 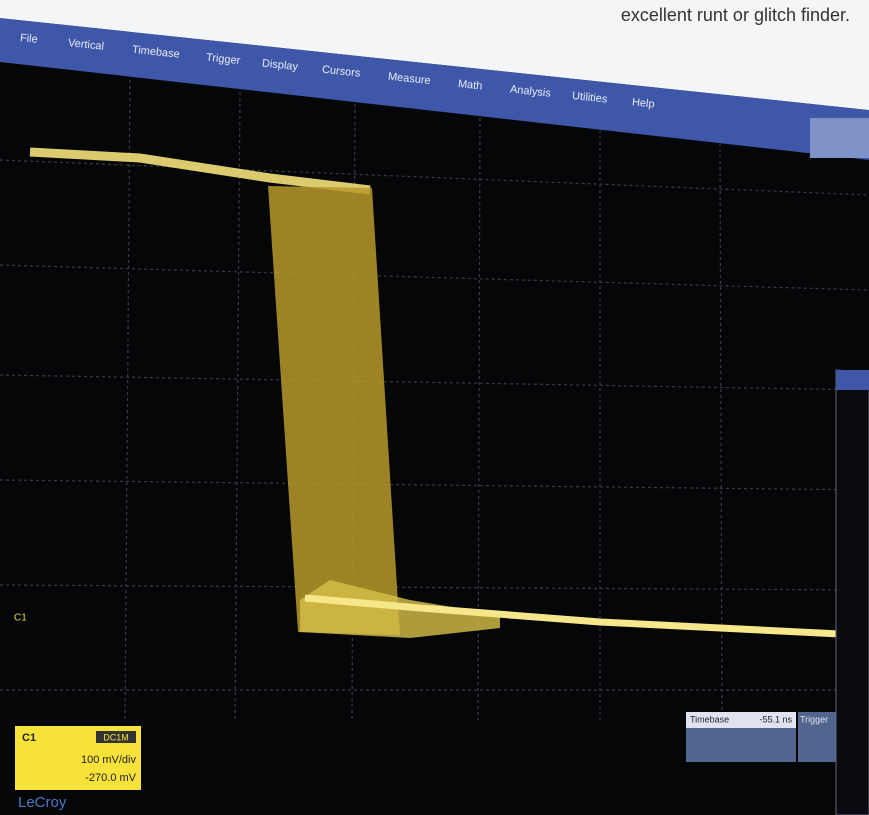 I want to click on timebase-header, so click(x=741, y=720).